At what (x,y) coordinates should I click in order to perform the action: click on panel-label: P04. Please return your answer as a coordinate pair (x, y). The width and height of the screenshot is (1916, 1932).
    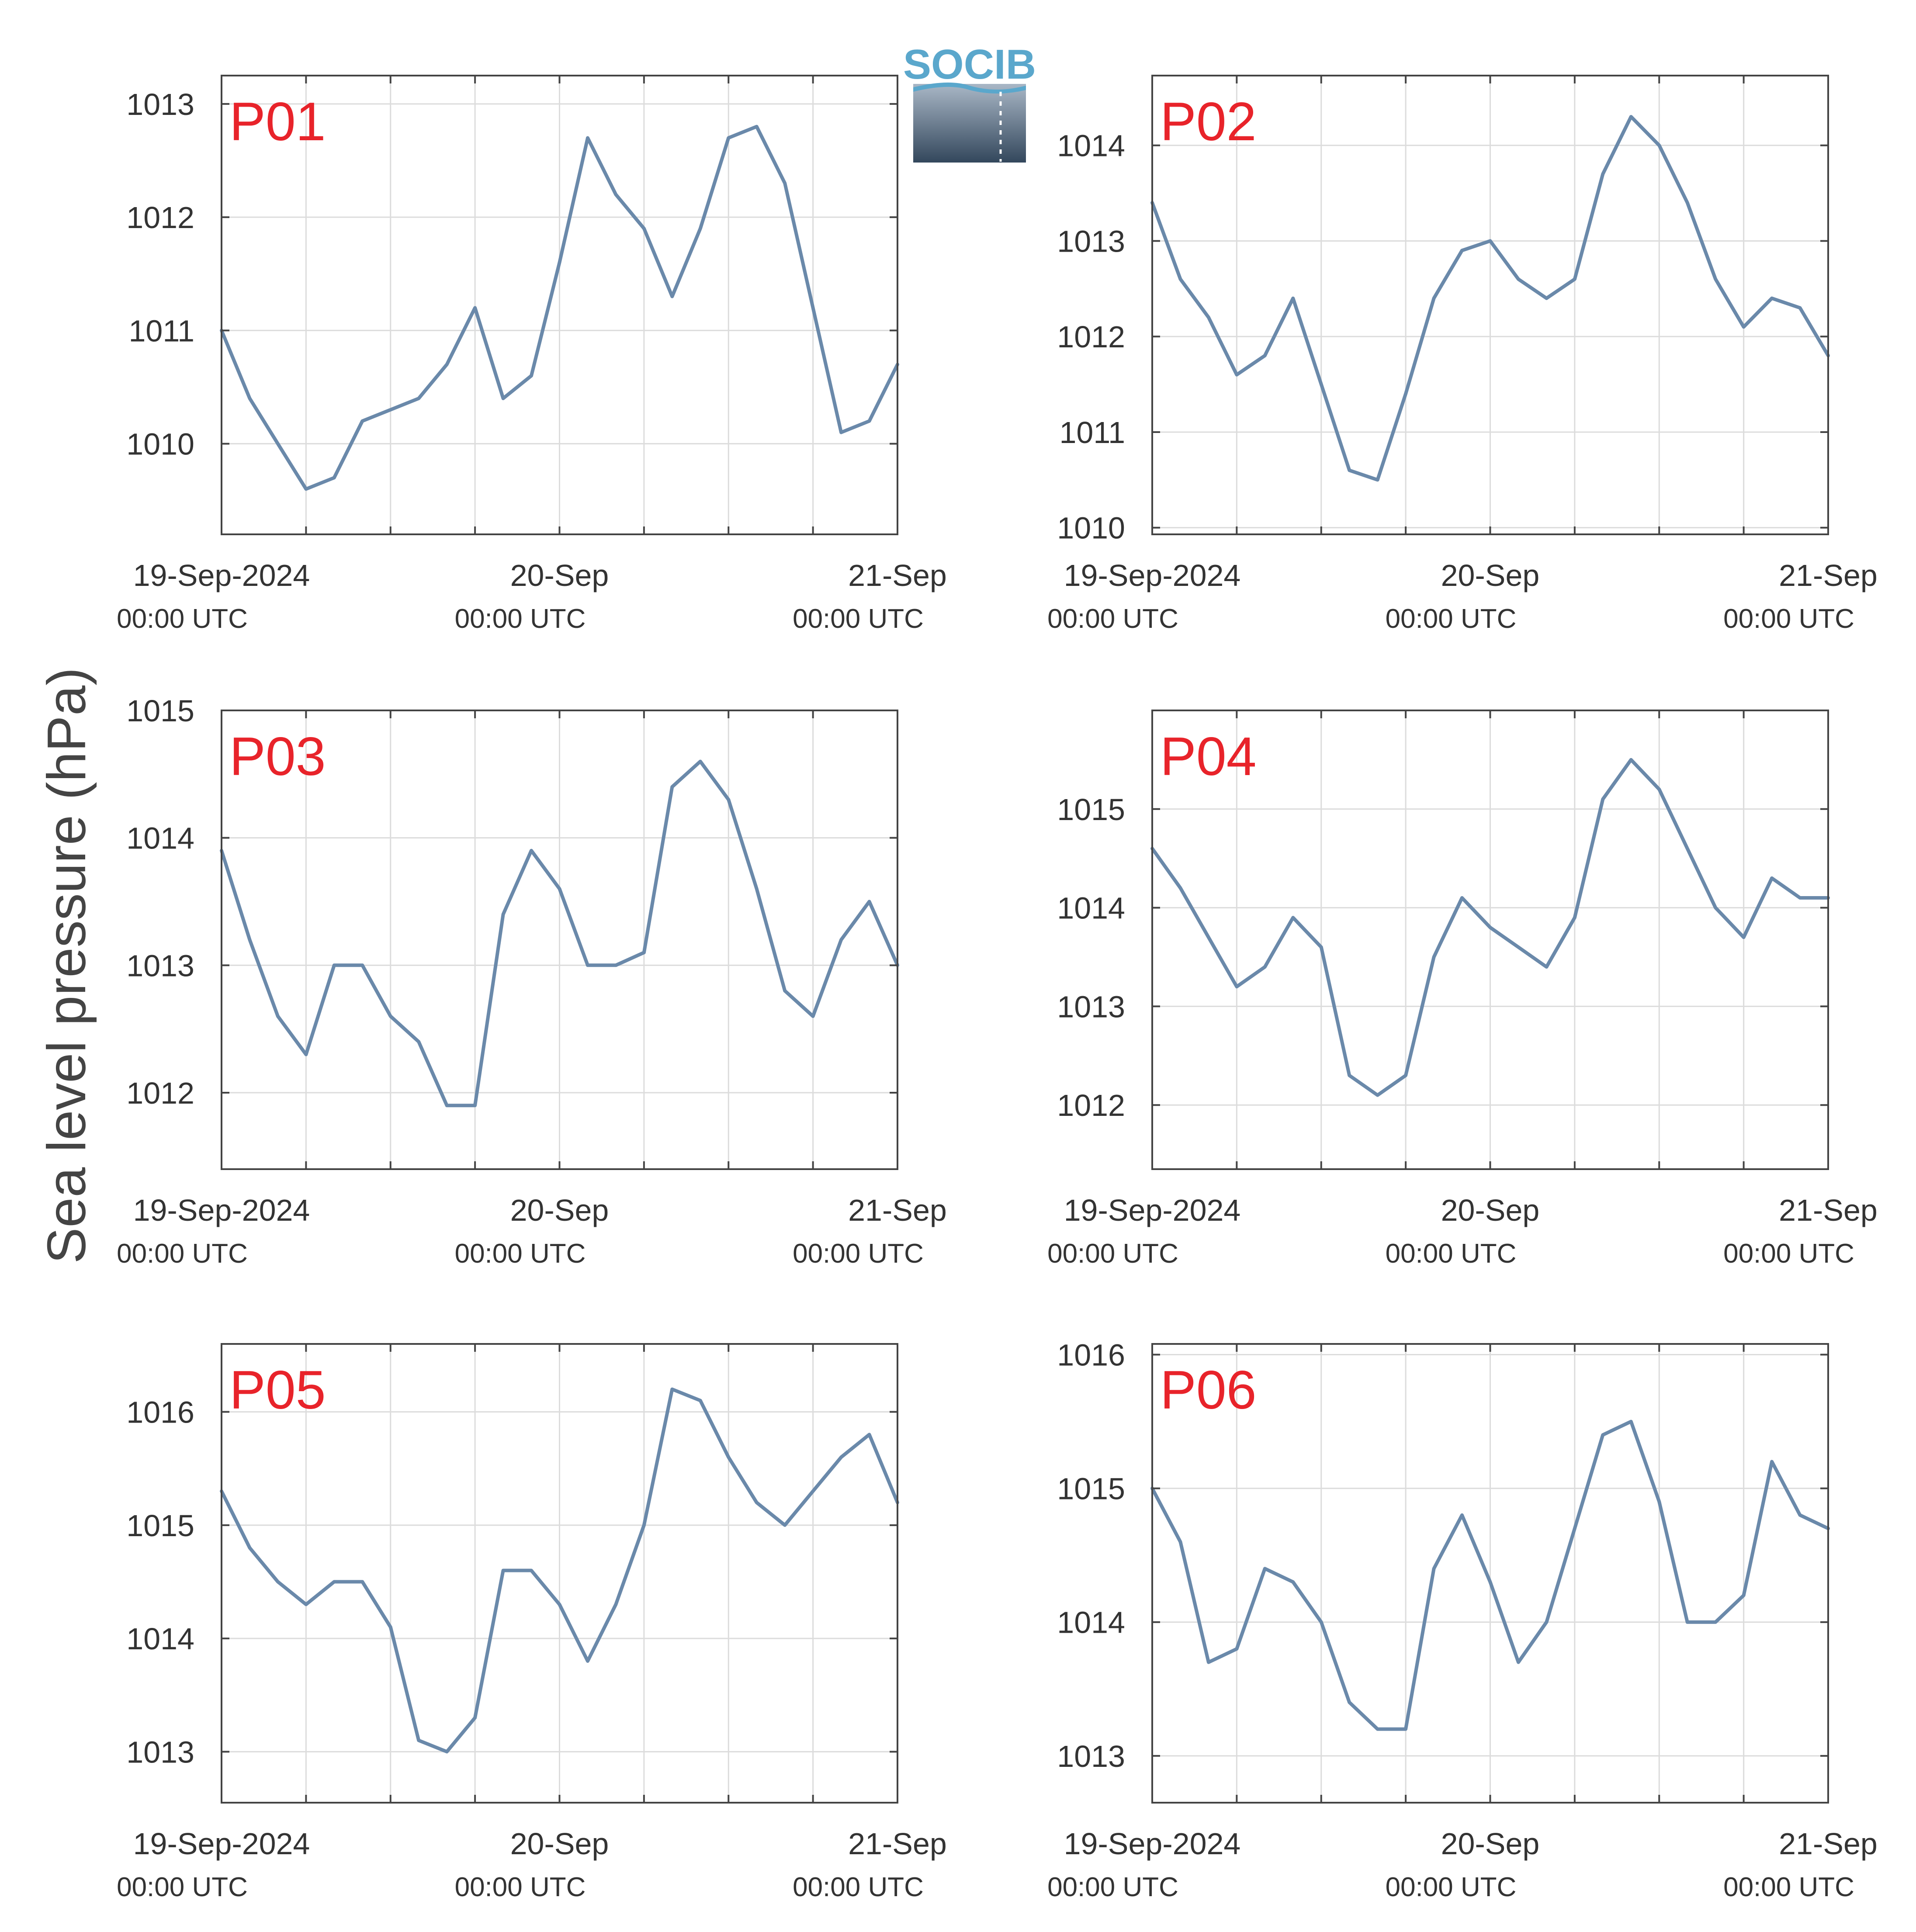
    Looking at the image, I should click on (1208, 757).